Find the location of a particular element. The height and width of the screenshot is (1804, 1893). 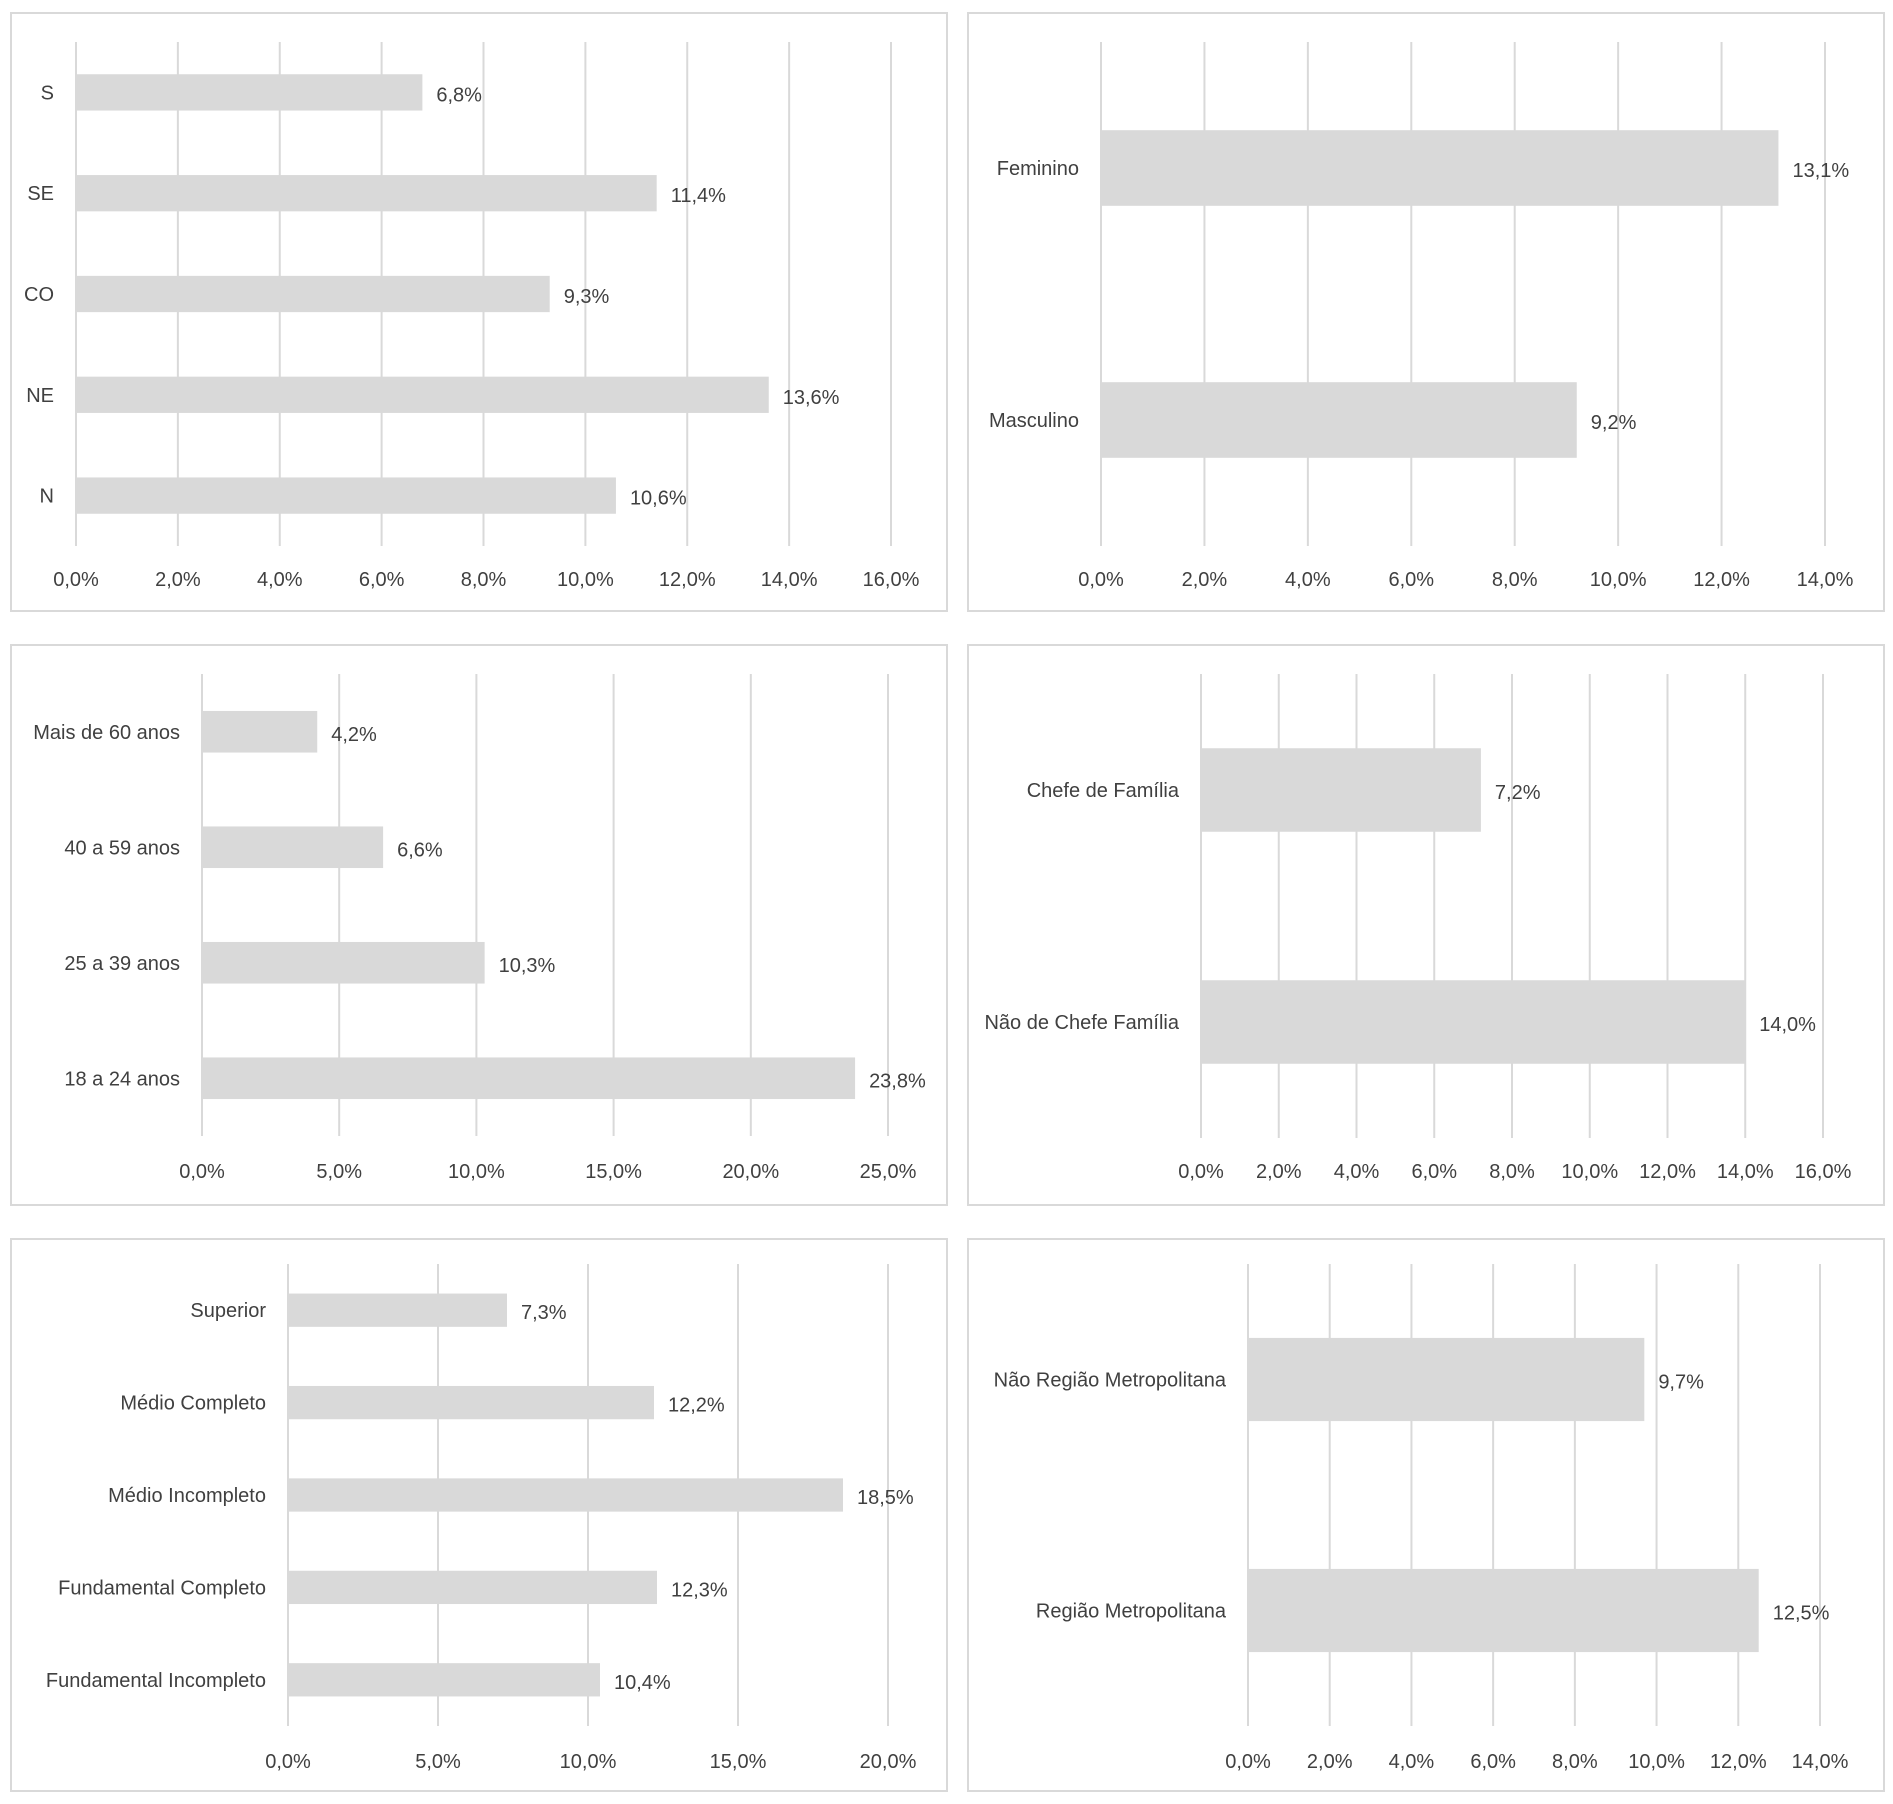

data-label: 10,6% is located at coordinates (658, 499).